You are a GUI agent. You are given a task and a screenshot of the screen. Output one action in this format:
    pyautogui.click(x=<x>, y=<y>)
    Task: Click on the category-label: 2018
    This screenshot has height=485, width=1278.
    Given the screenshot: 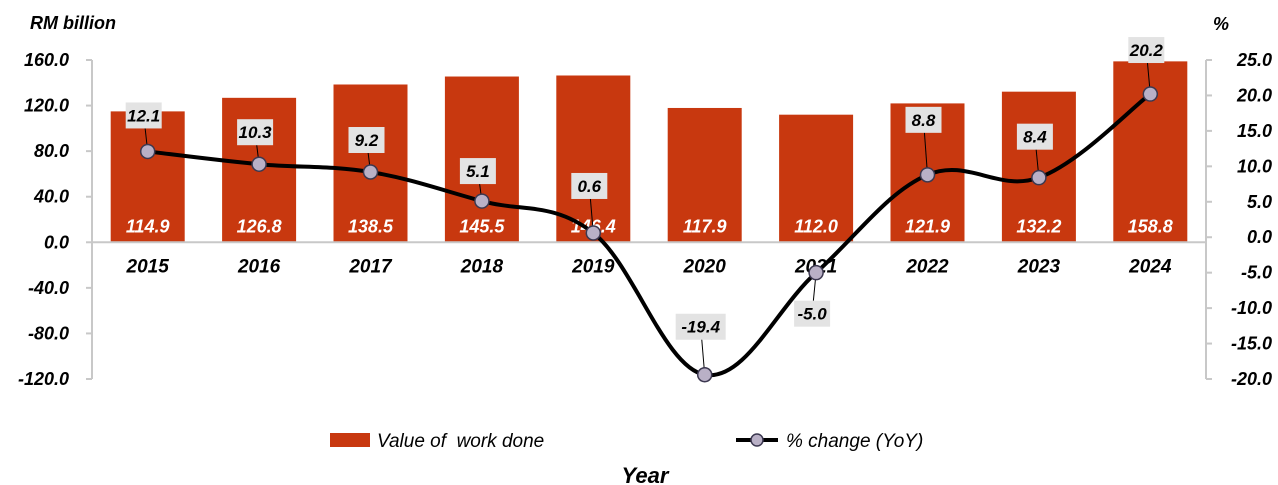 What is the action you would take?
    pyautogui.click(x=482, y=266)
    